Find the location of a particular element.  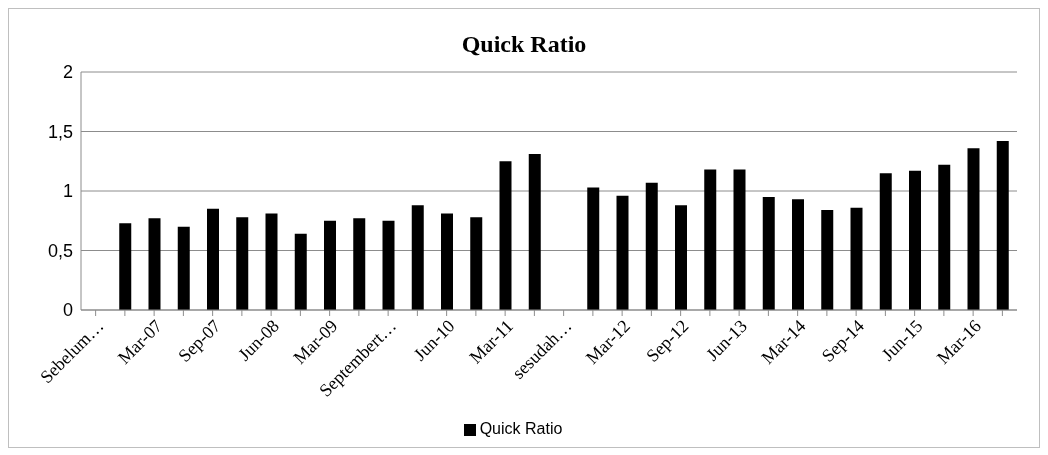

y-tick-label: 0,5 is located at coordinates (60, 250).